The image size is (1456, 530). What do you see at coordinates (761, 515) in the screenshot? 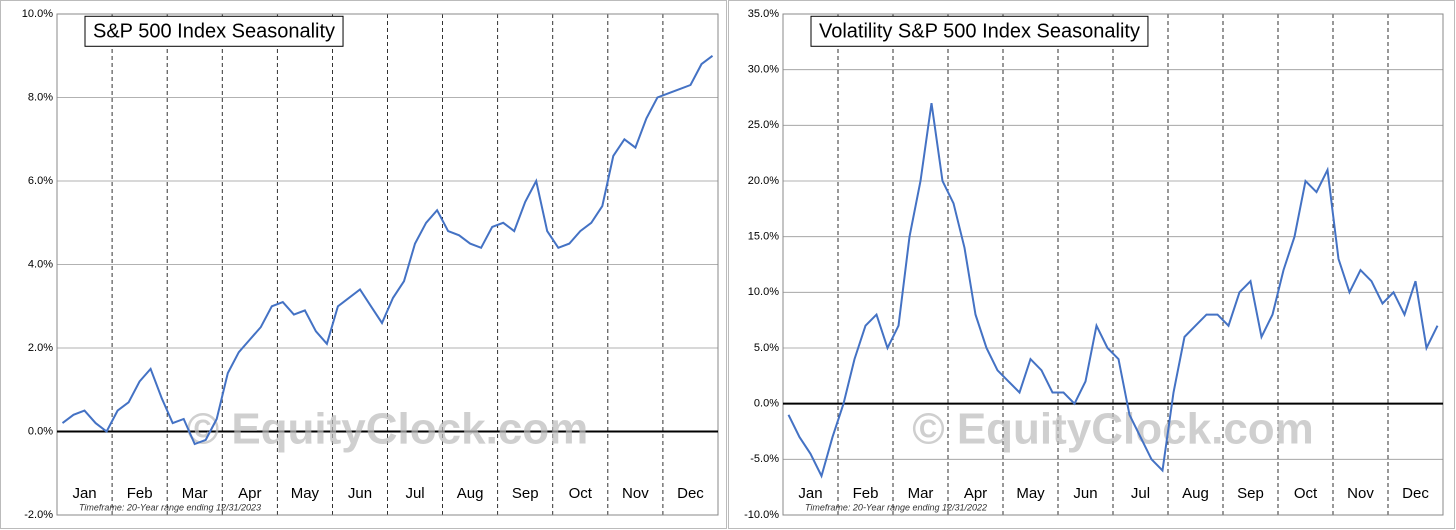
I see `y-tick-label: -10.0%` at bounding box center [761, 515].